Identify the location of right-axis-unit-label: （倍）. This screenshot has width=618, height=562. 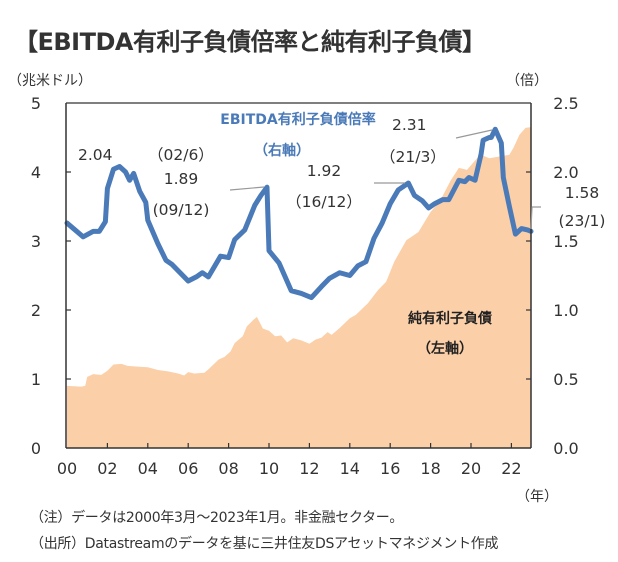
(527, 81).